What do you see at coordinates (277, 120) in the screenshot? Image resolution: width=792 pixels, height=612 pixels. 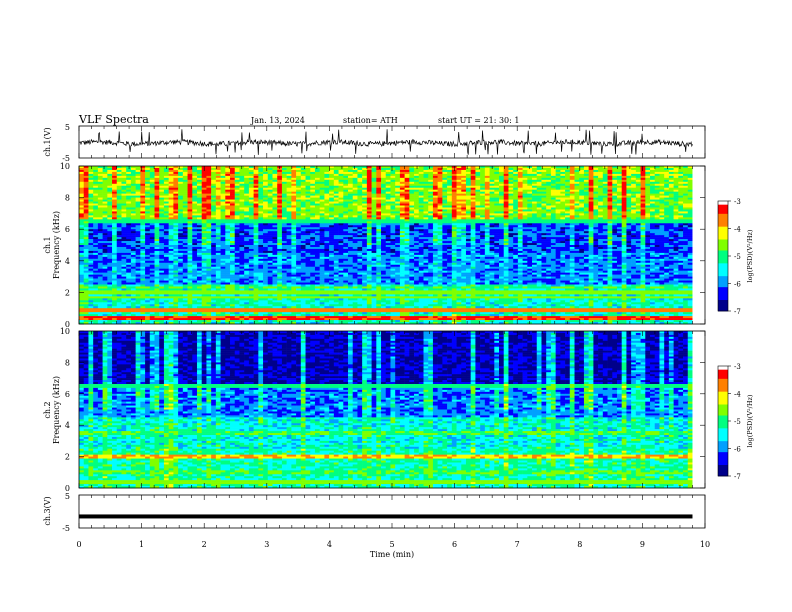 I see `date-label: Jan. 13, 2024` at bounding box center [277, 120].